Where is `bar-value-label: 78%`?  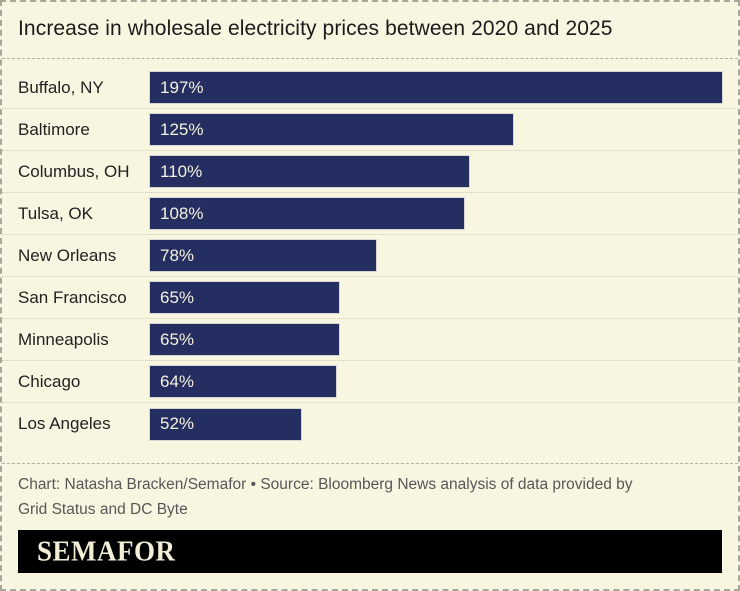 bar-value-label: 78% is located at coordinates (177, 255).